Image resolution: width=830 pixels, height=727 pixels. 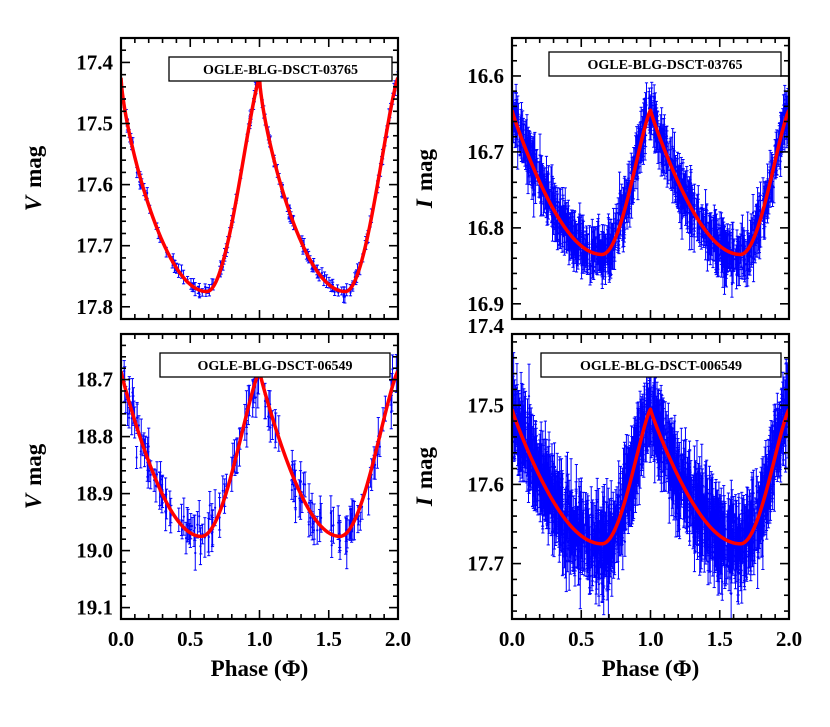 I want to click on y-tick-label: 17.5, so click(x=94, y=124).